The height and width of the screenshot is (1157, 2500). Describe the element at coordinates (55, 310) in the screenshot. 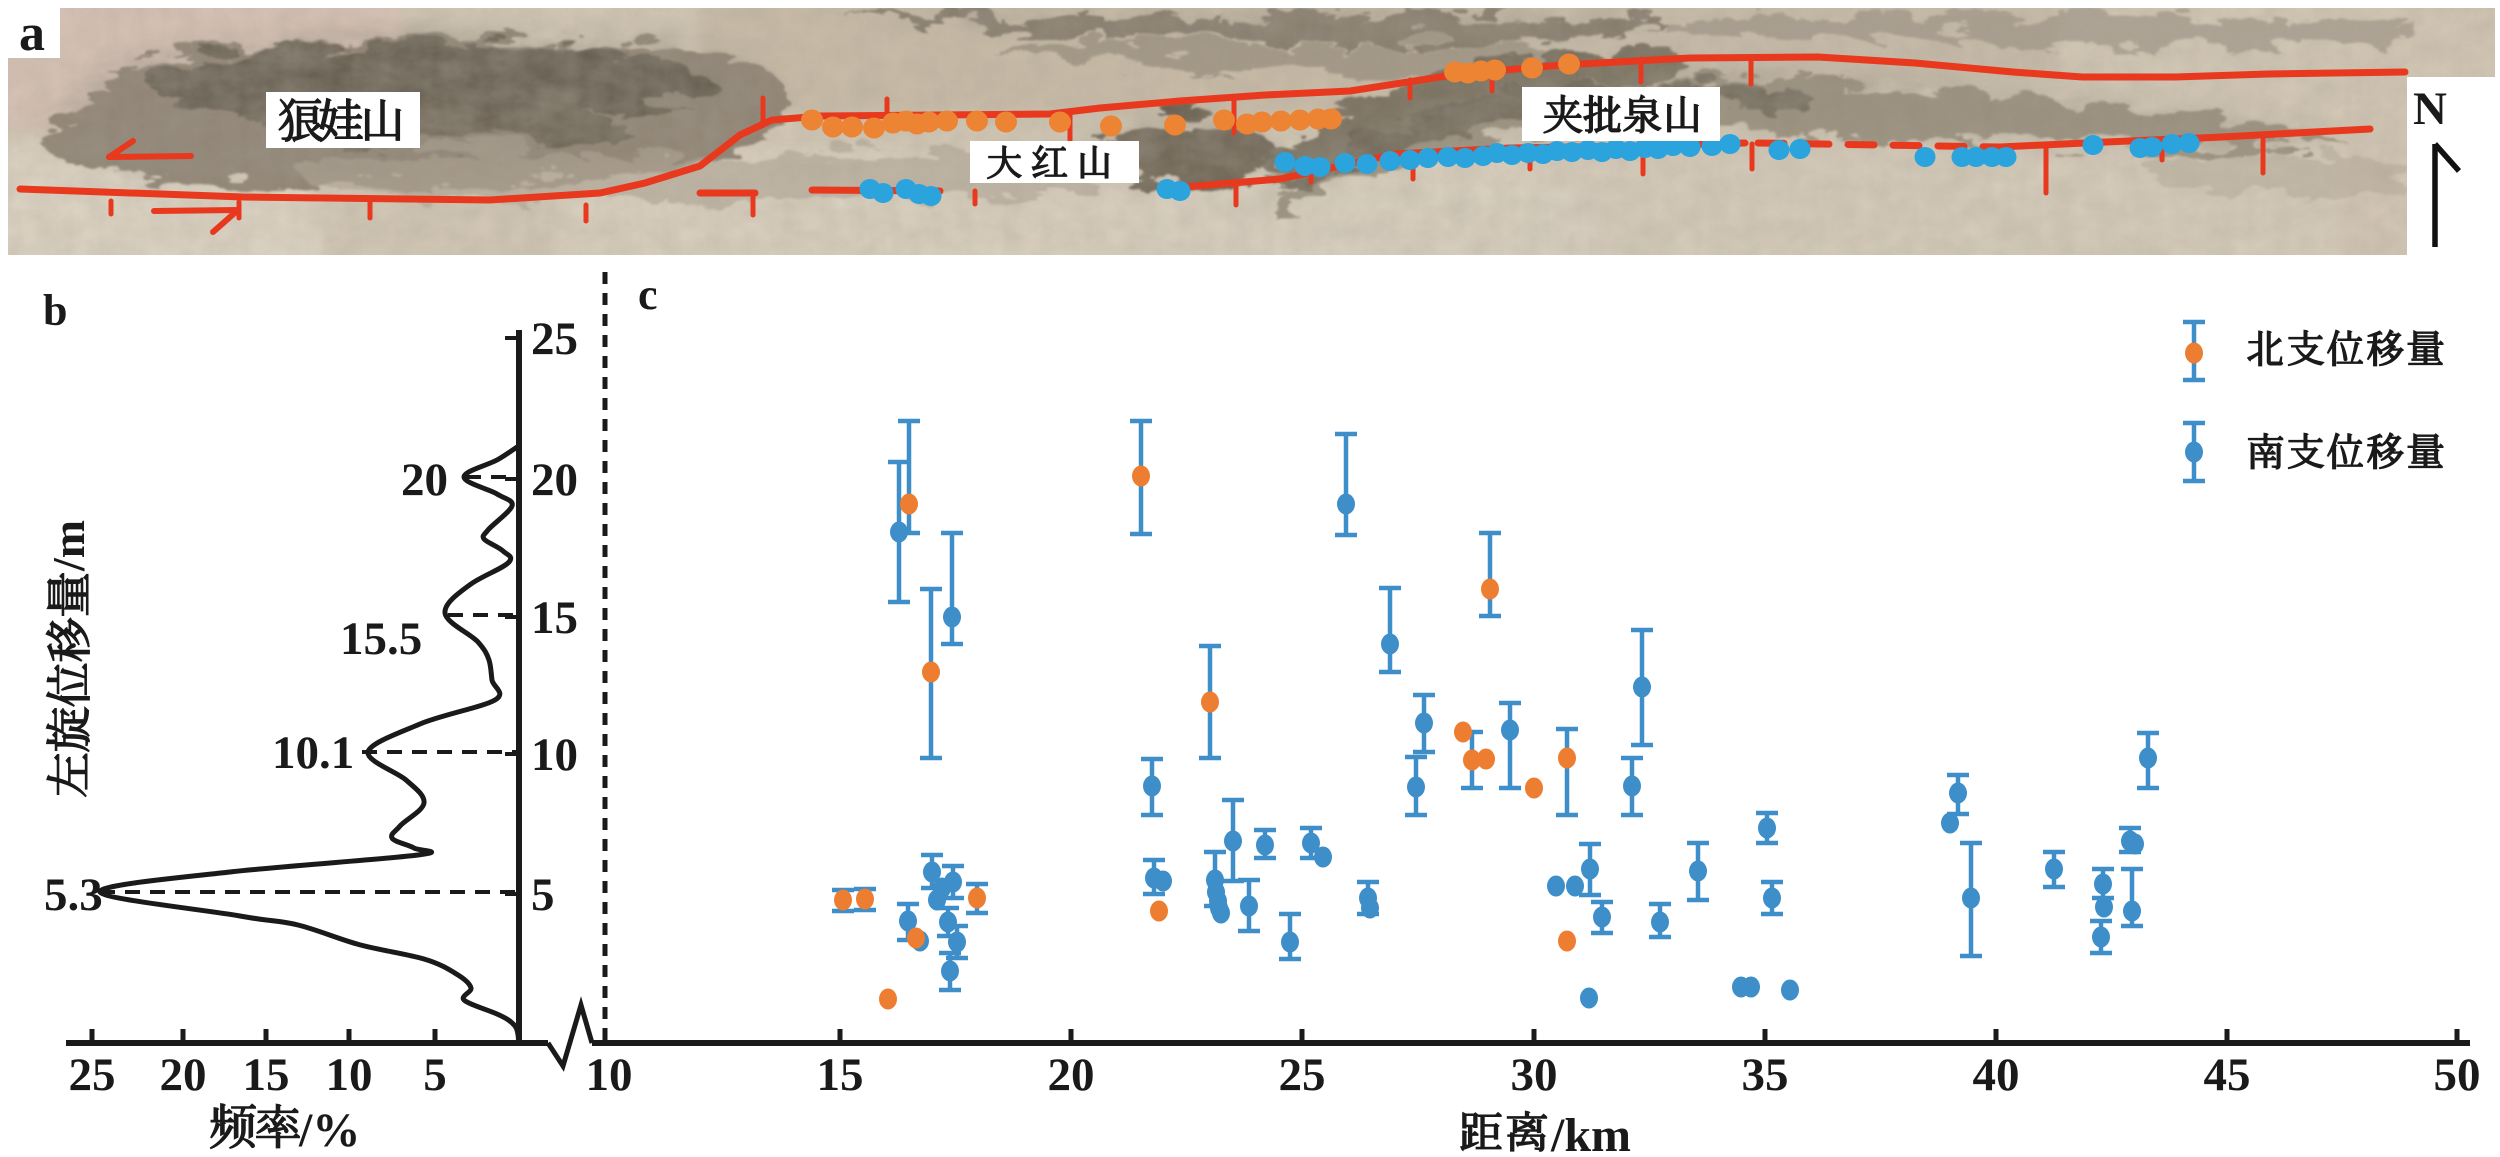

I see `svg-text: b` at that location.